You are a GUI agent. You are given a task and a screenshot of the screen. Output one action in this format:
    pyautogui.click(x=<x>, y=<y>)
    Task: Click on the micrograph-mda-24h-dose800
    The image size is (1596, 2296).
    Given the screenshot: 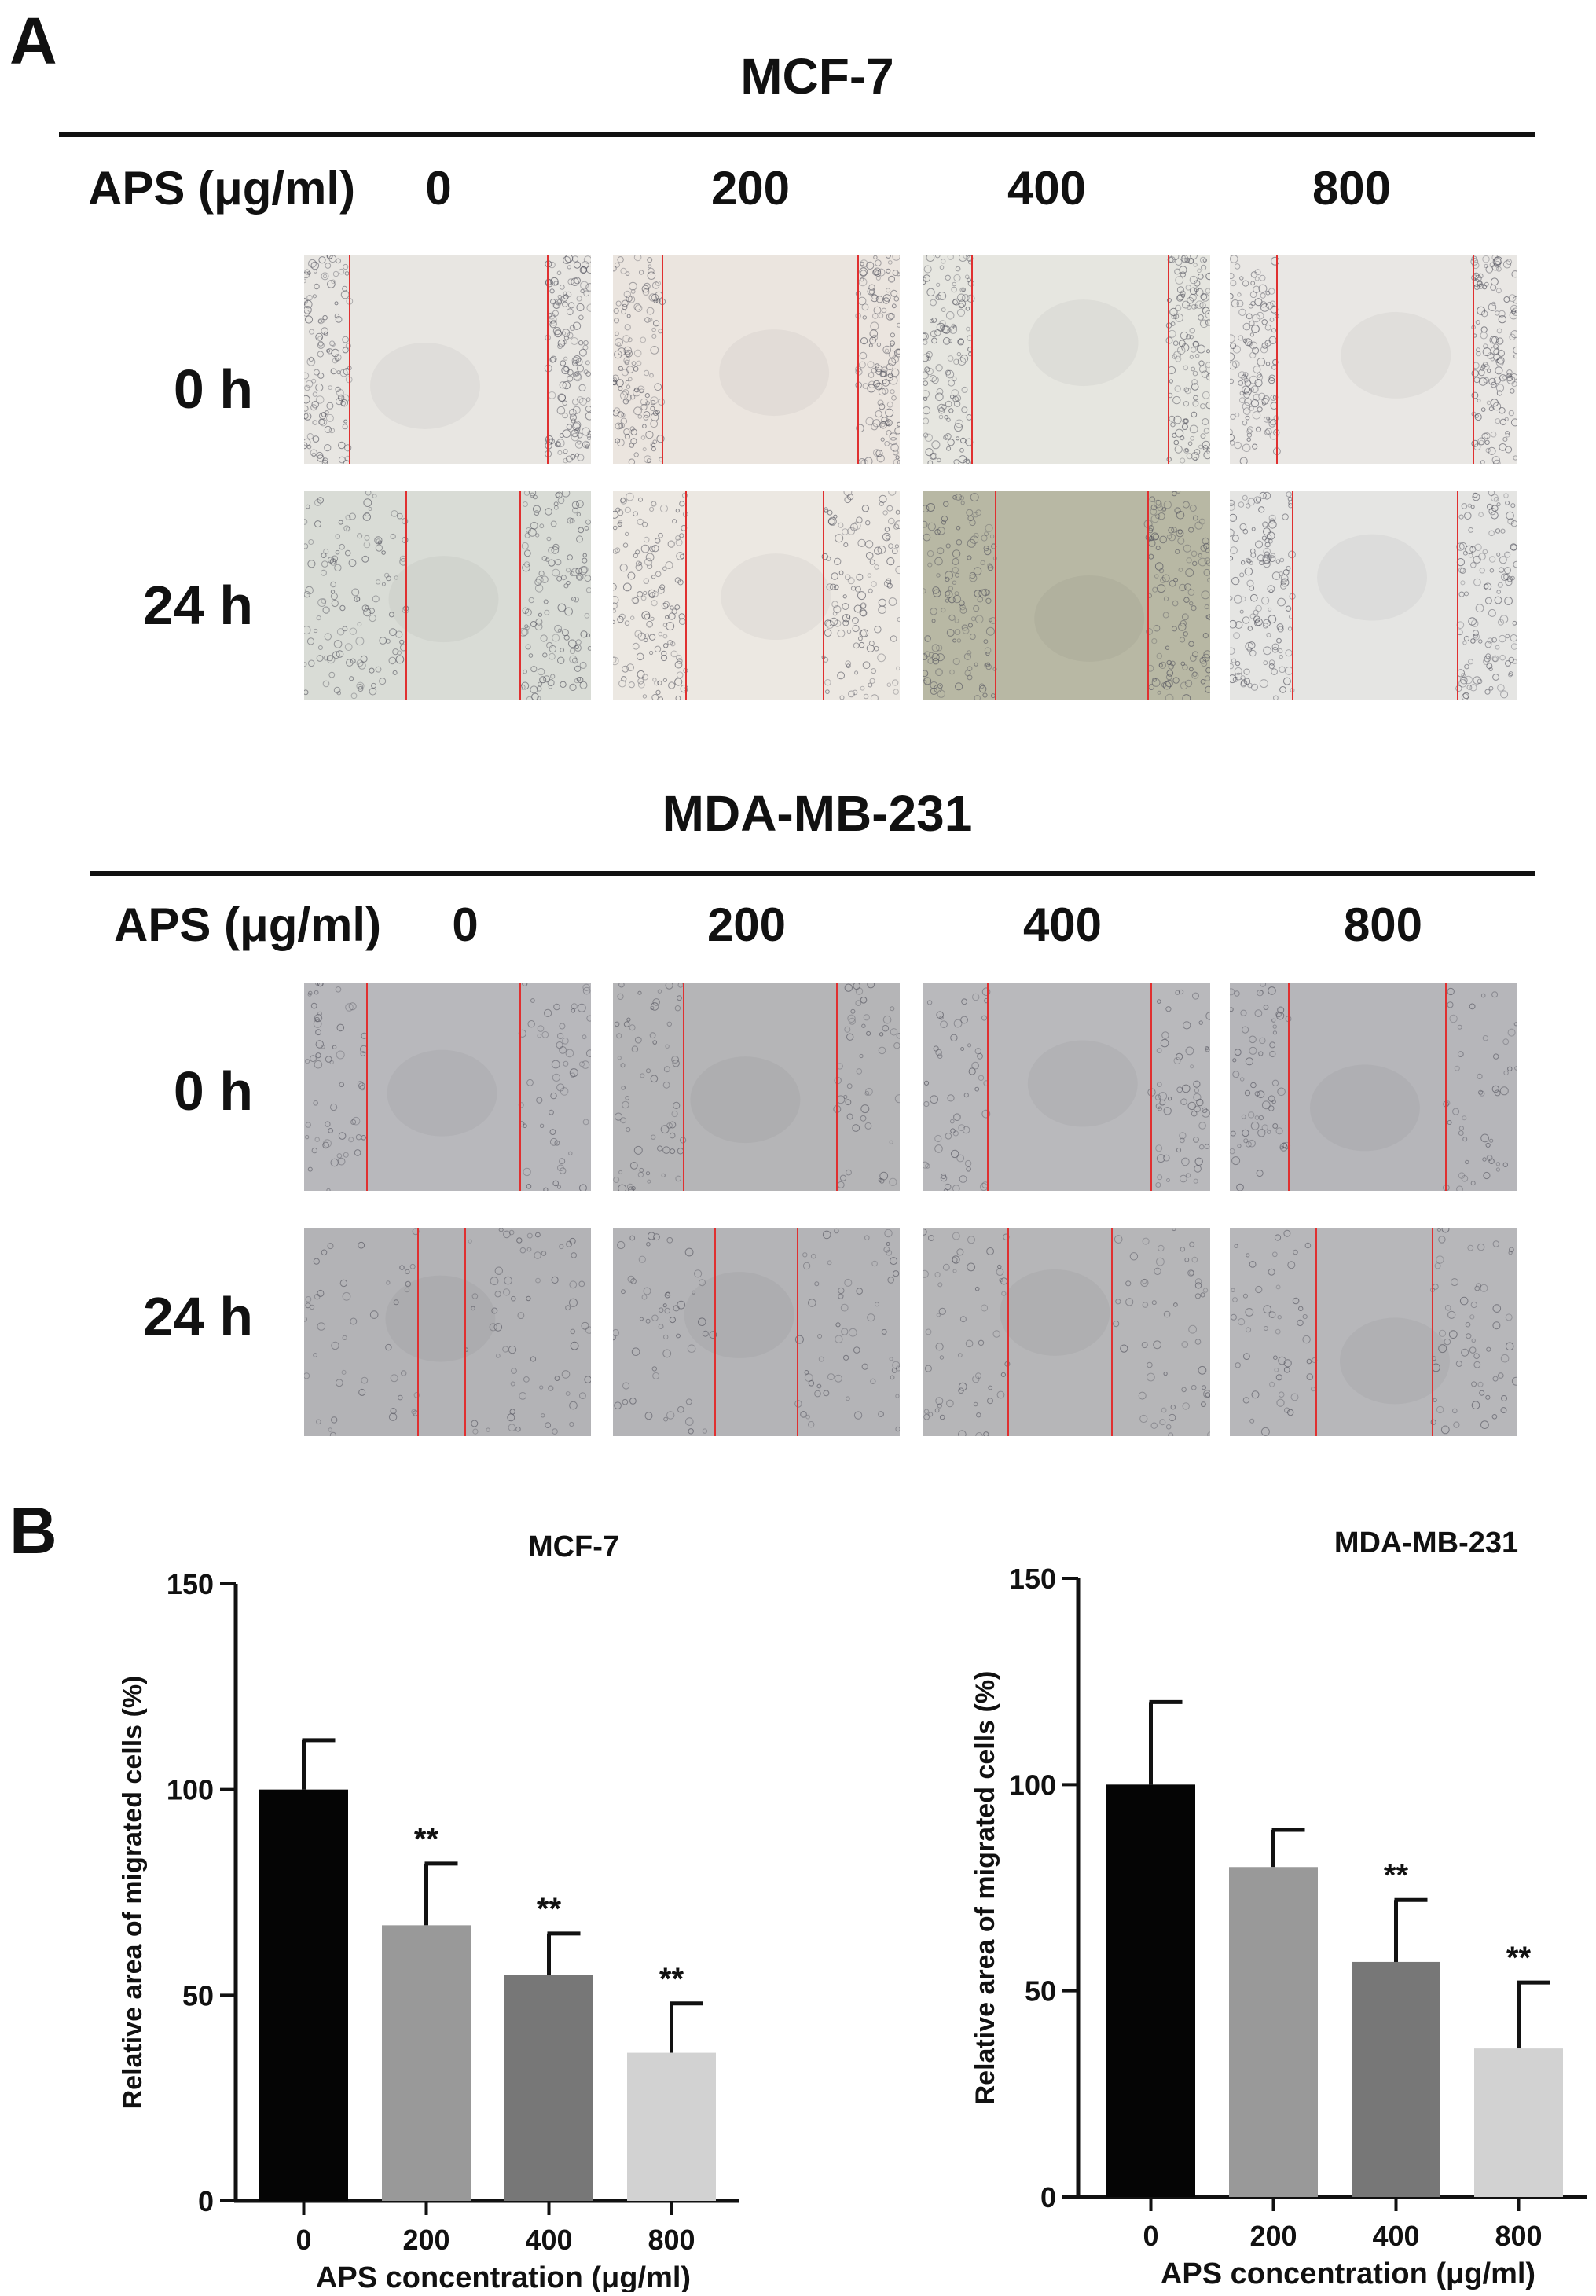 What is the action you would take?
    pyautogui.click(x=1373, y=1332)
    